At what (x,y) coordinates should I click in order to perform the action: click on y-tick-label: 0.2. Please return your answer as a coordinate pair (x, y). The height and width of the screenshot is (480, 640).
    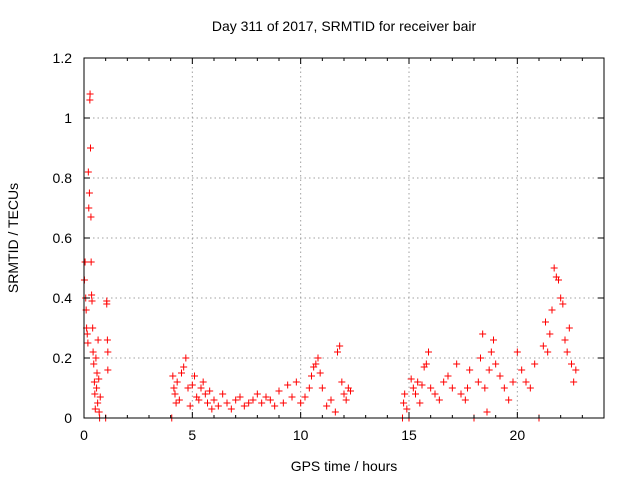
    Looking at the image, I should click on (63, 358).